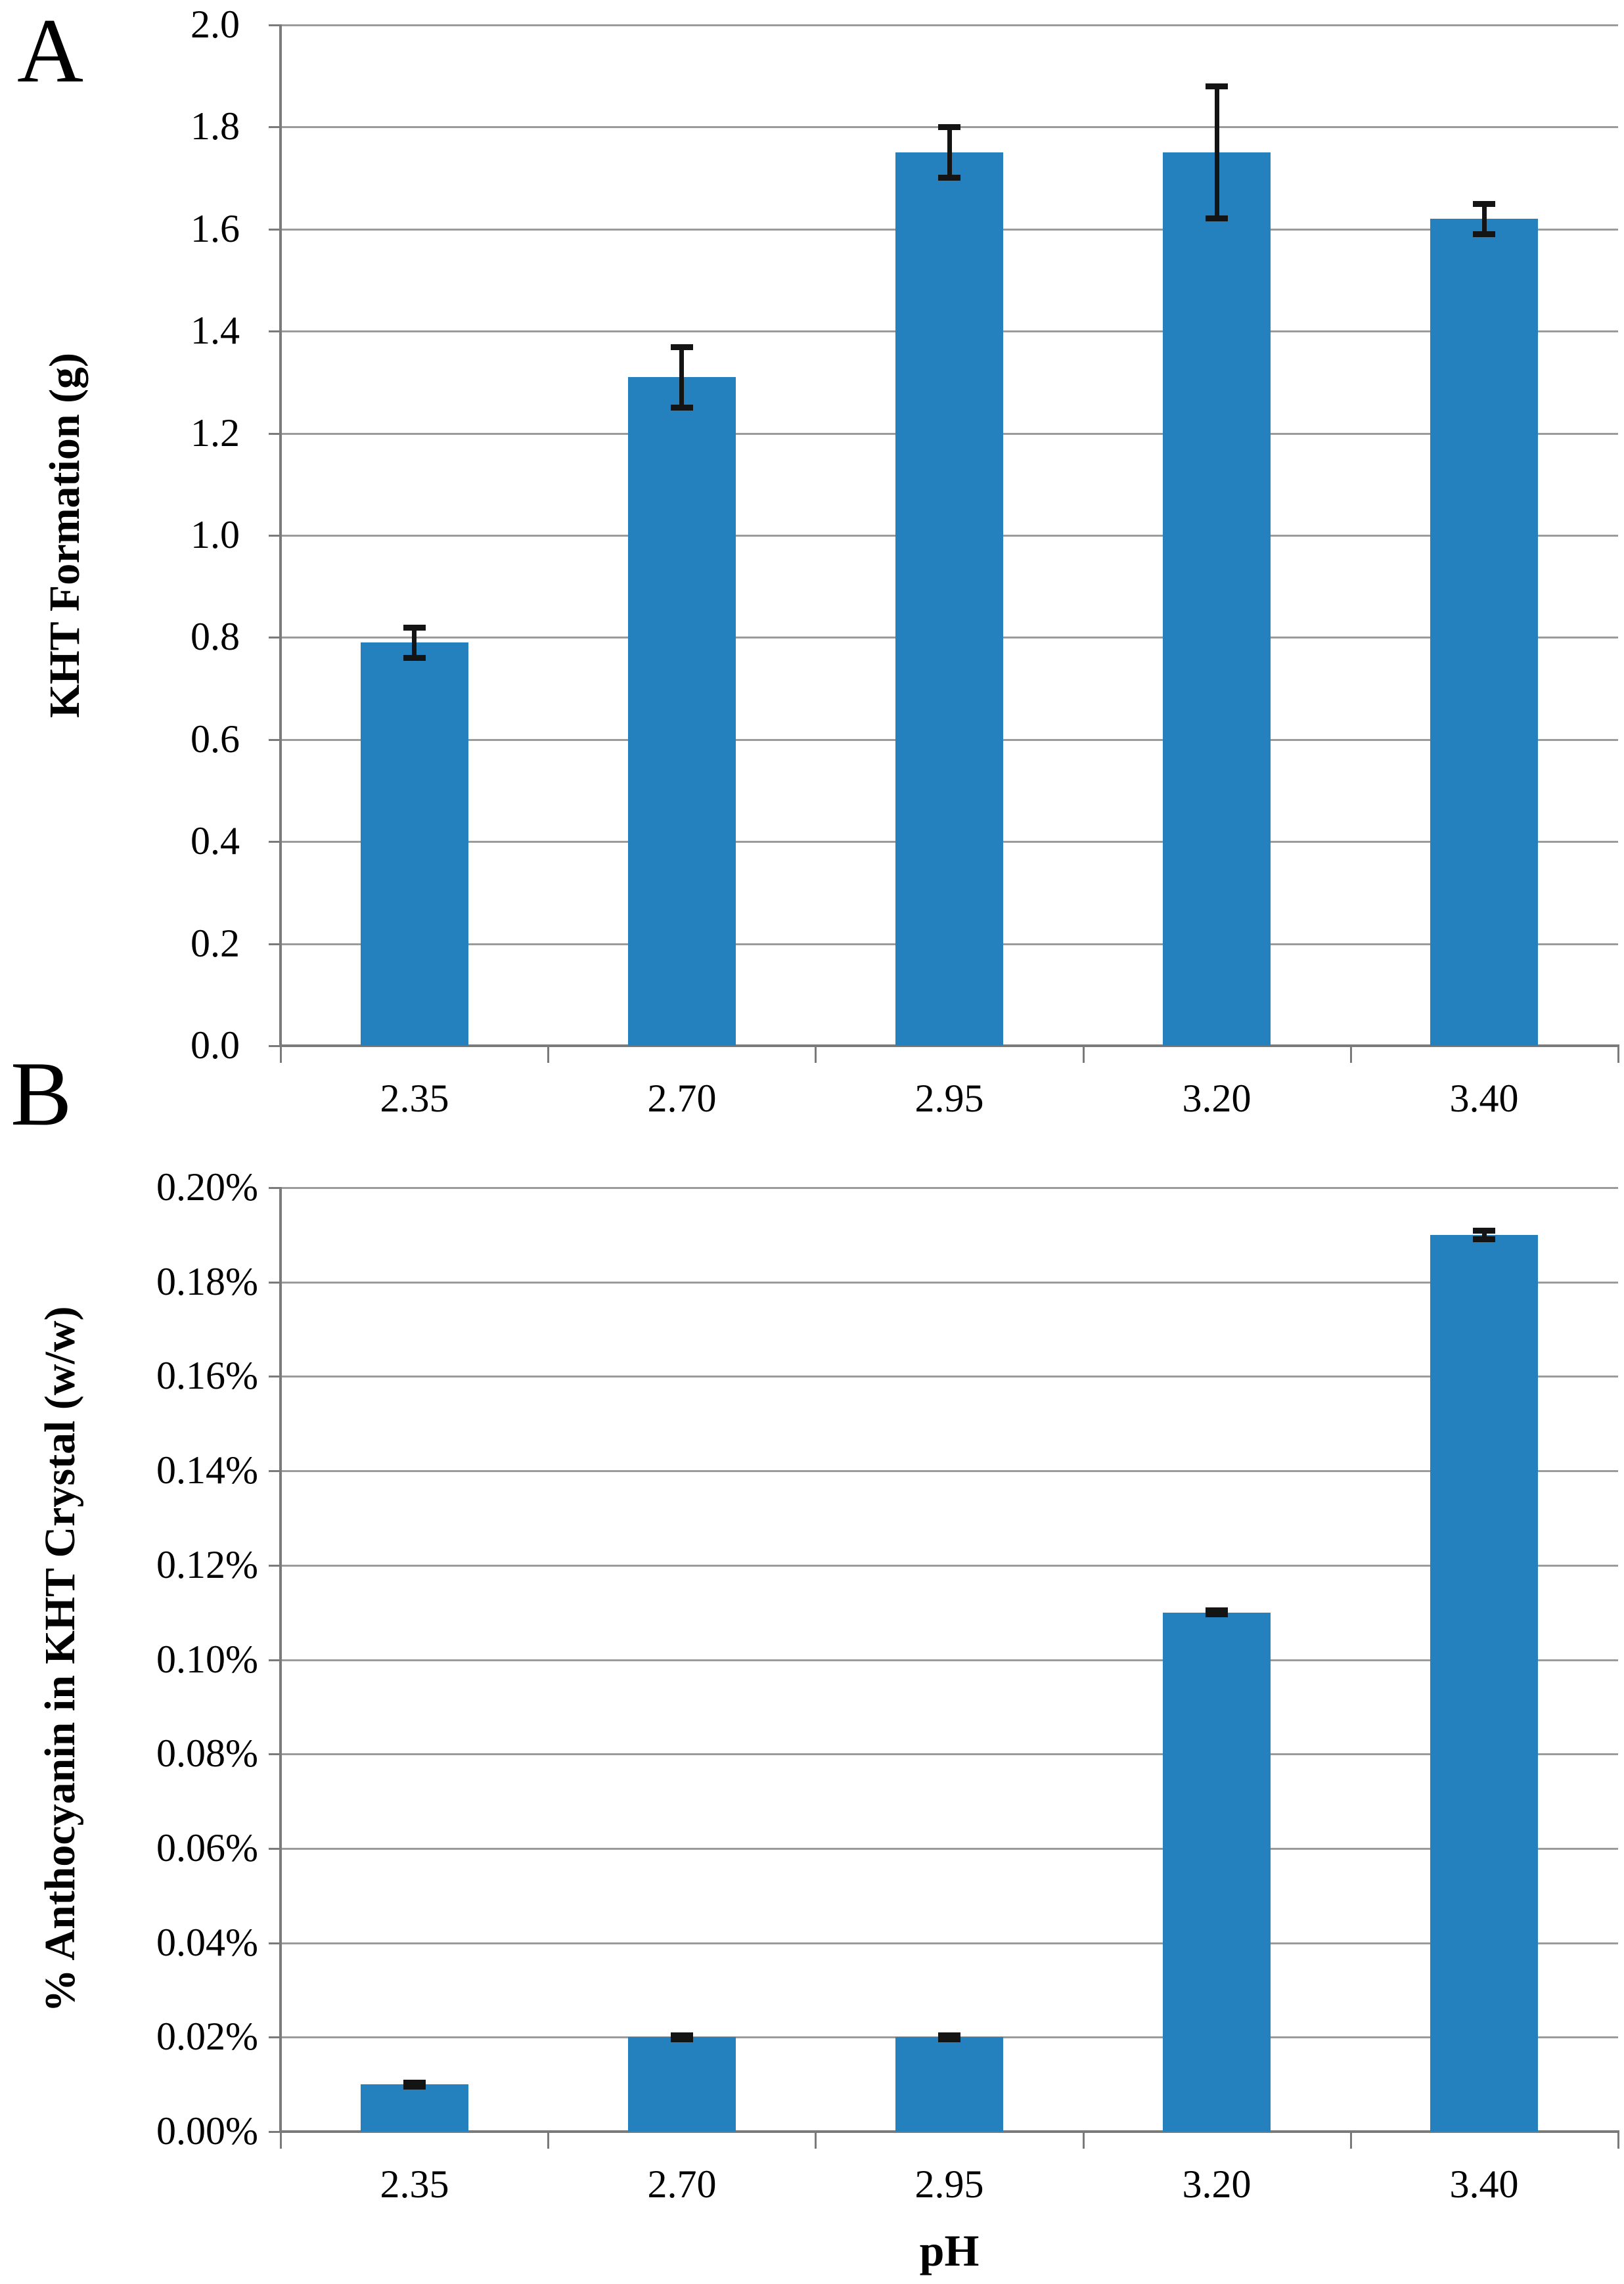 The width and height of the screenshot is (1624, 2284). I want to click on y-axis-tick-label: 0.16%, so click(207, 1375).